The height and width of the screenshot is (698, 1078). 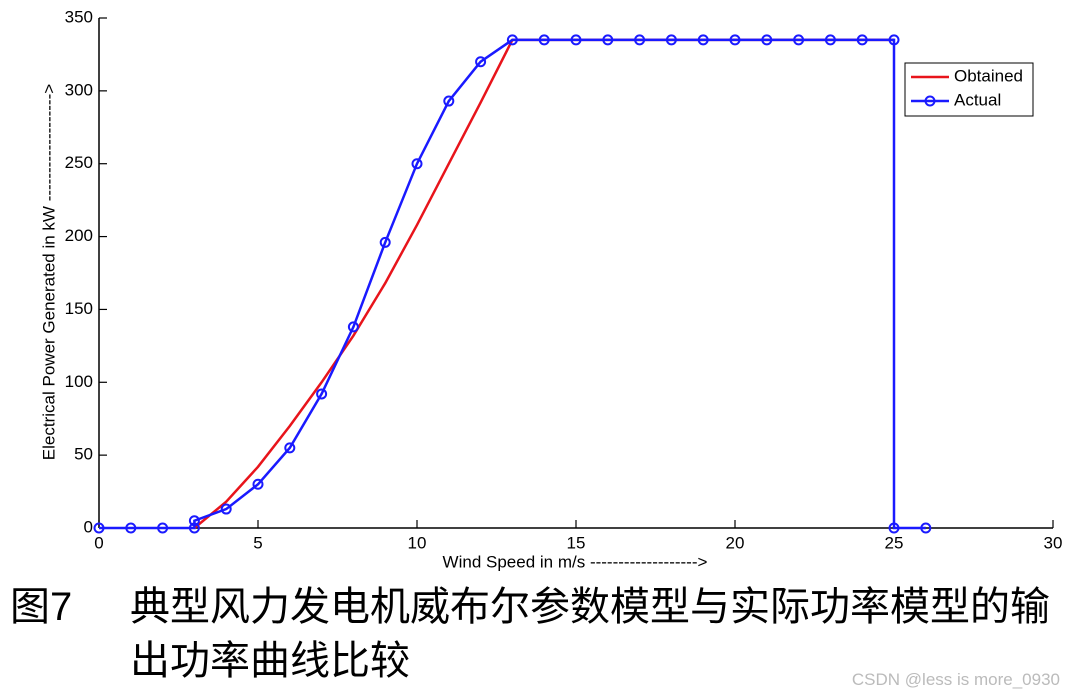 What do you see at coordinates (79, 235) in the screenshot?
I see `y-tick-label: 200` at bounding box center [79, 235].